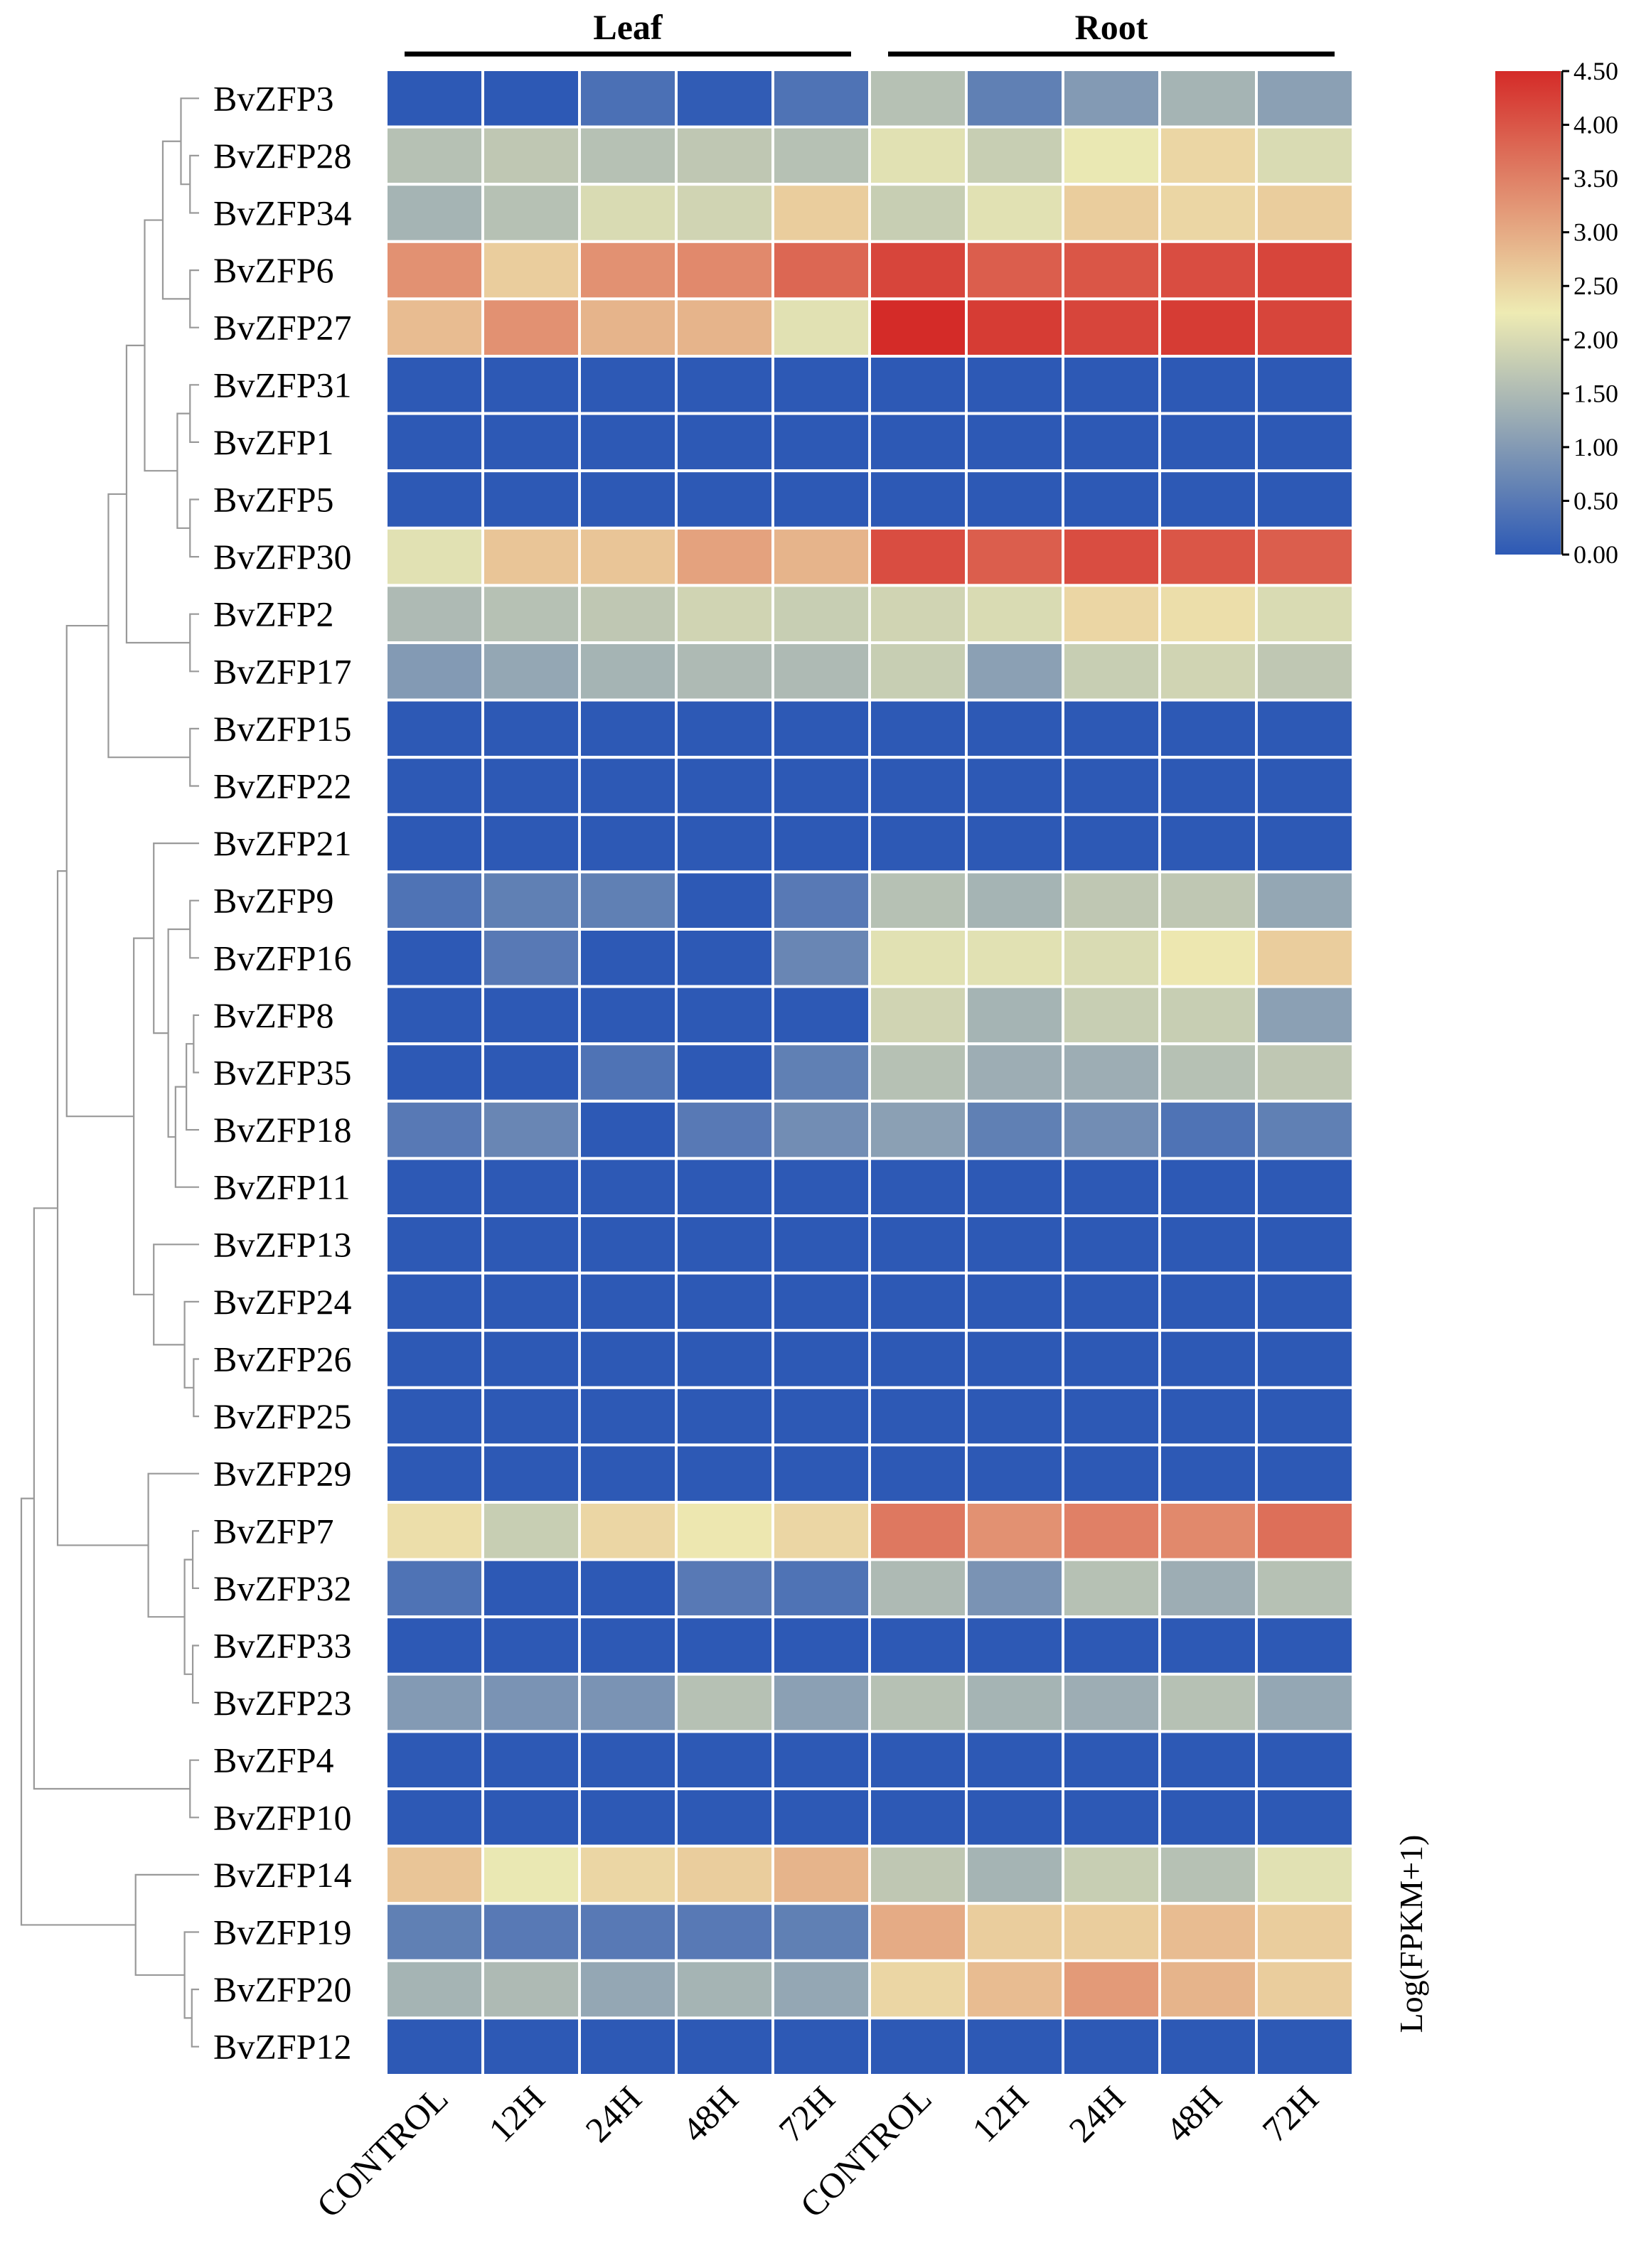  Describe the element at coordinates (282, 1073) in the screenshot. I see `row-label: BvZFP35` at that location.